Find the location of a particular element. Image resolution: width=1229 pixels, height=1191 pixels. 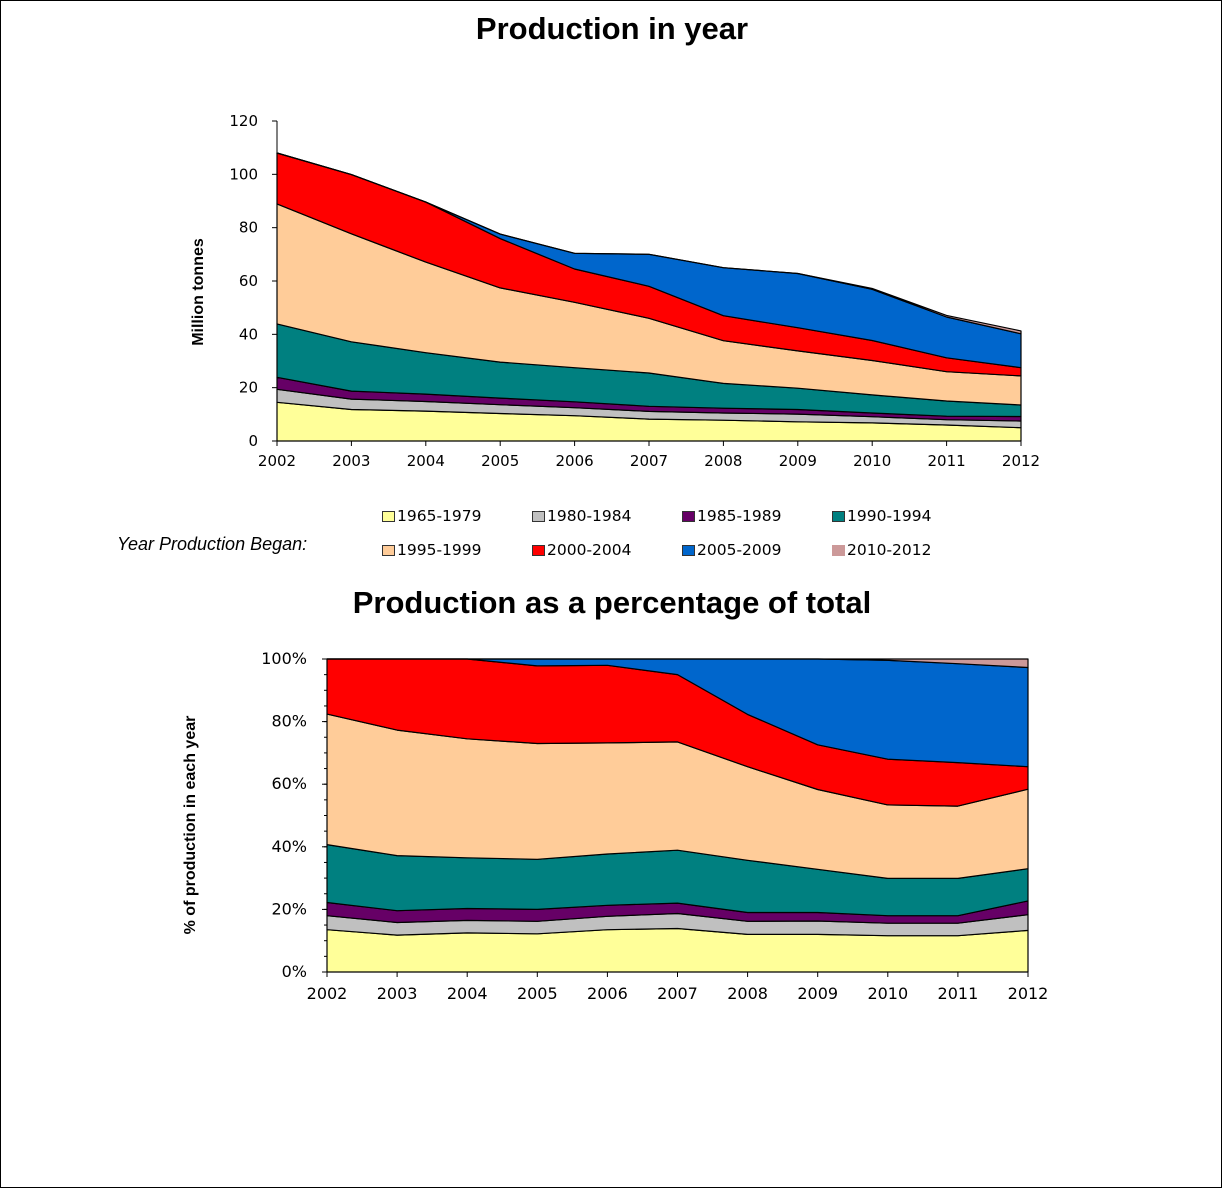

legend-label: 1995-1999 is located at coordinates (439, 550).